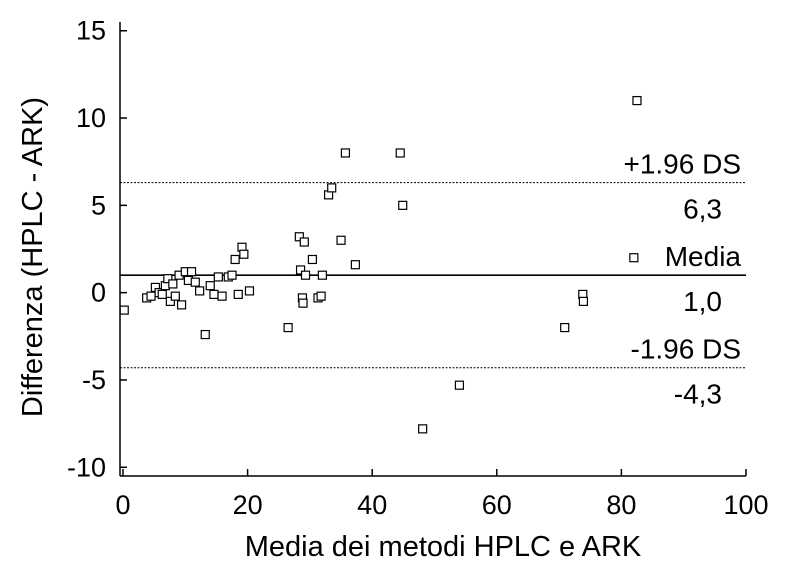 Image resolution: width=785 pixels, height=568 pixels. I want to click on upper-reference-value: 6,3, so click(702, 209).